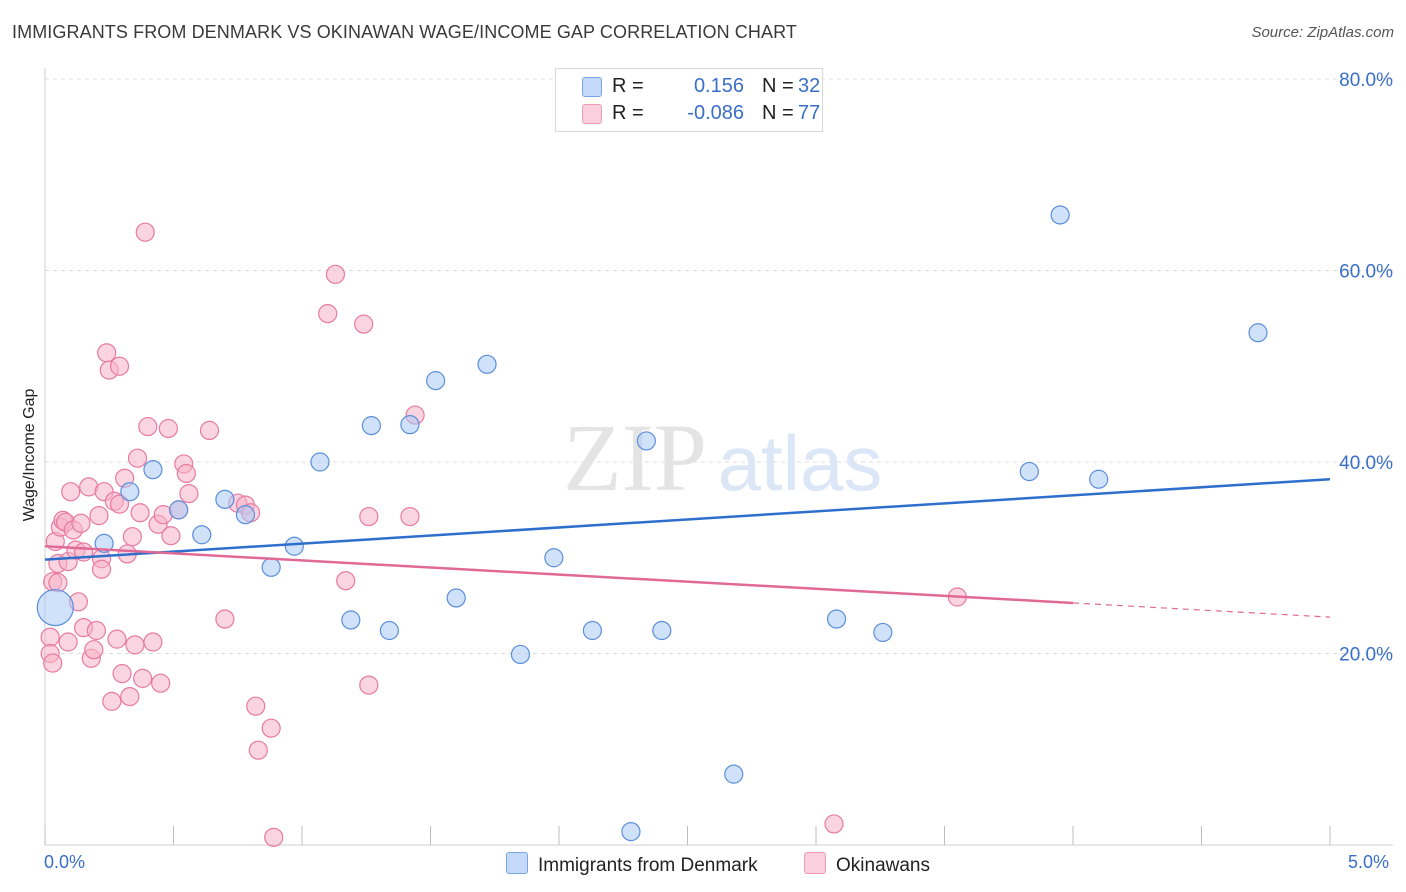 The height and width of the screenshot is (892, 1406). Describe the element at coordinates (65, 862) in the screenshot. I see `x-tick-label-min: 0.0%` at that location.